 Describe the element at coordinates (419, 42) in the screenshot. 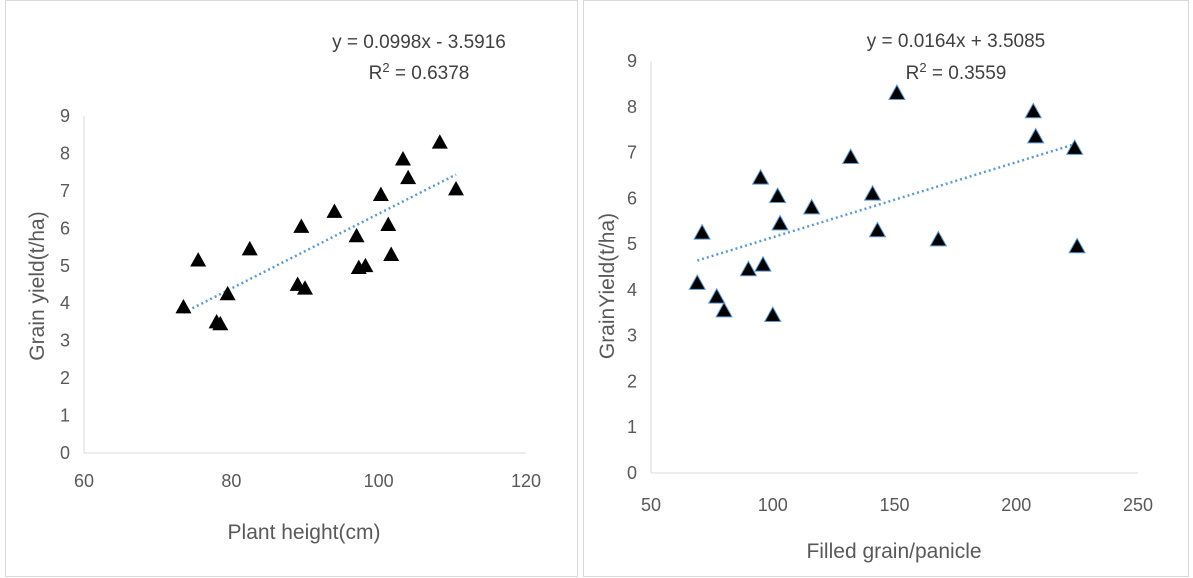

I see `trendline-equation: y = 0.0998x - 3.5916` at that location.